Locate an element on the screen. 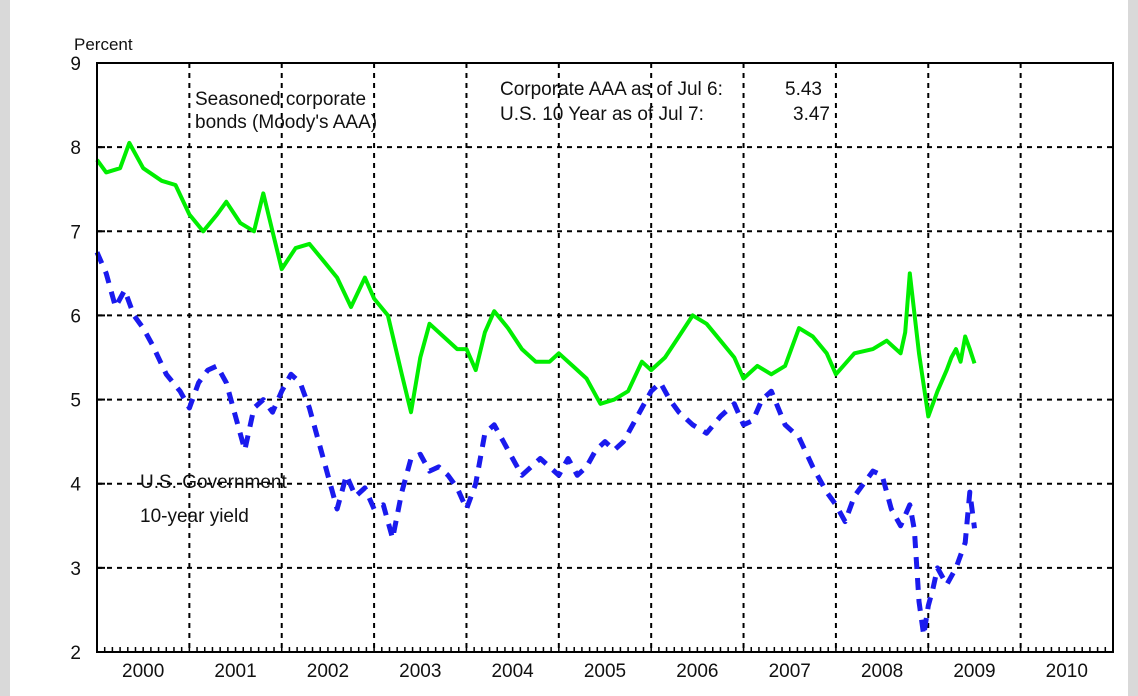  corporate-asof-value: 5.43 is located at coordinates (803, 89).